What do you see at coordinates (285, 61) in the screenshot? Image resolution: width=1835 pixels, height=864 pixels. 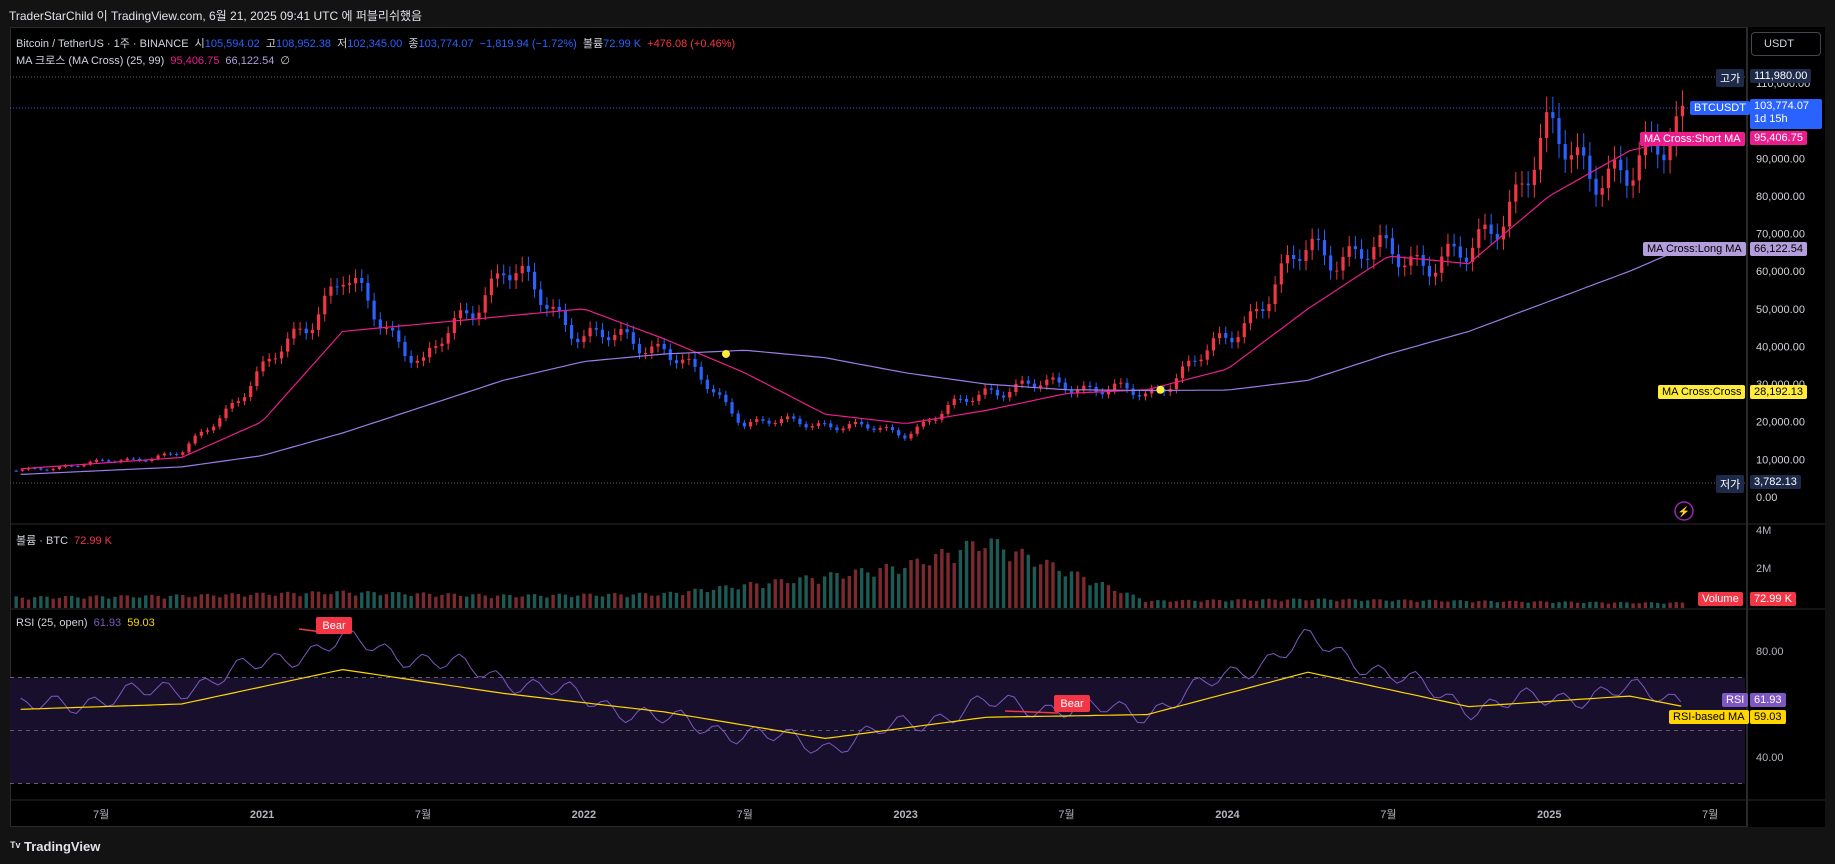 I see `ma-hidden-icon: ∅` at bounding box center [285, 61].